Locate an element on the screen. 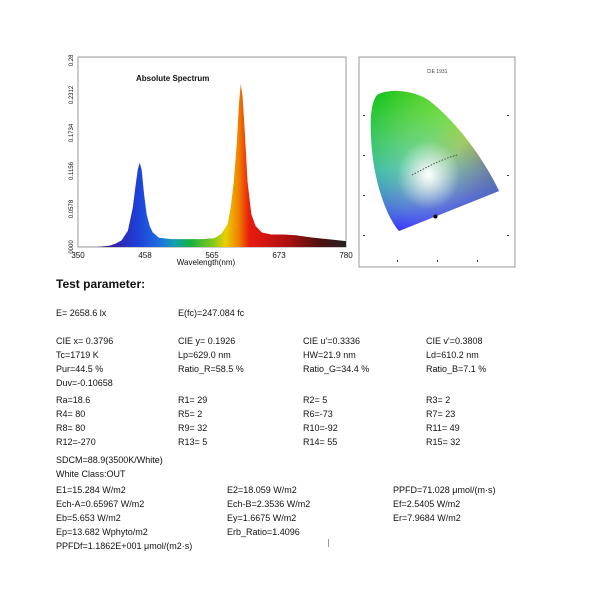 The height and width of the screenshot is (600, 600). spectrum-area is located at coordinates (212, 165).